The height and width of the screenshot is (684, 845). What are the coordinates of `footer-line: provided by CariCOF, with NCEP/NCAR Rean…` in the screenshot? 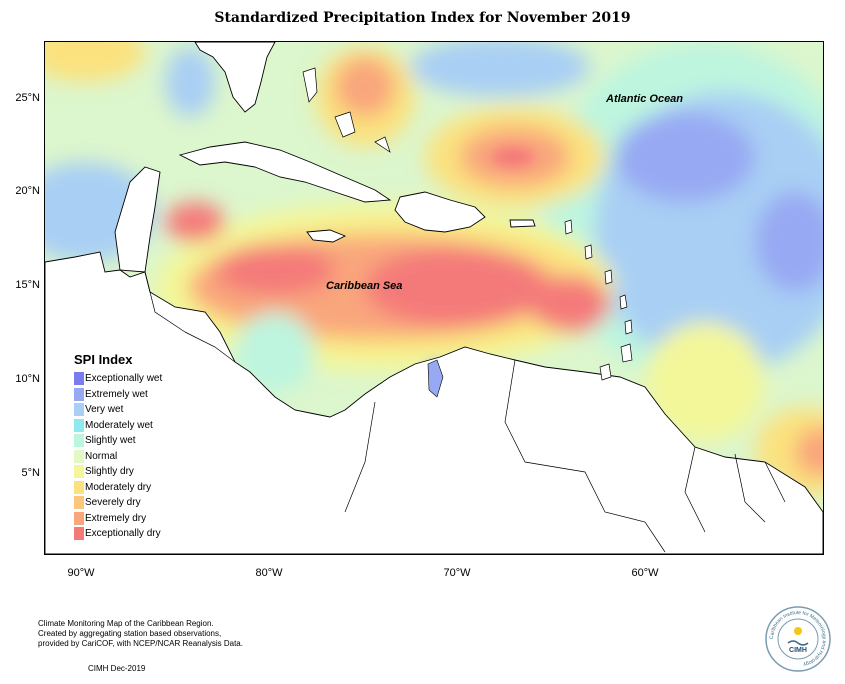 It's located at (140, 643).